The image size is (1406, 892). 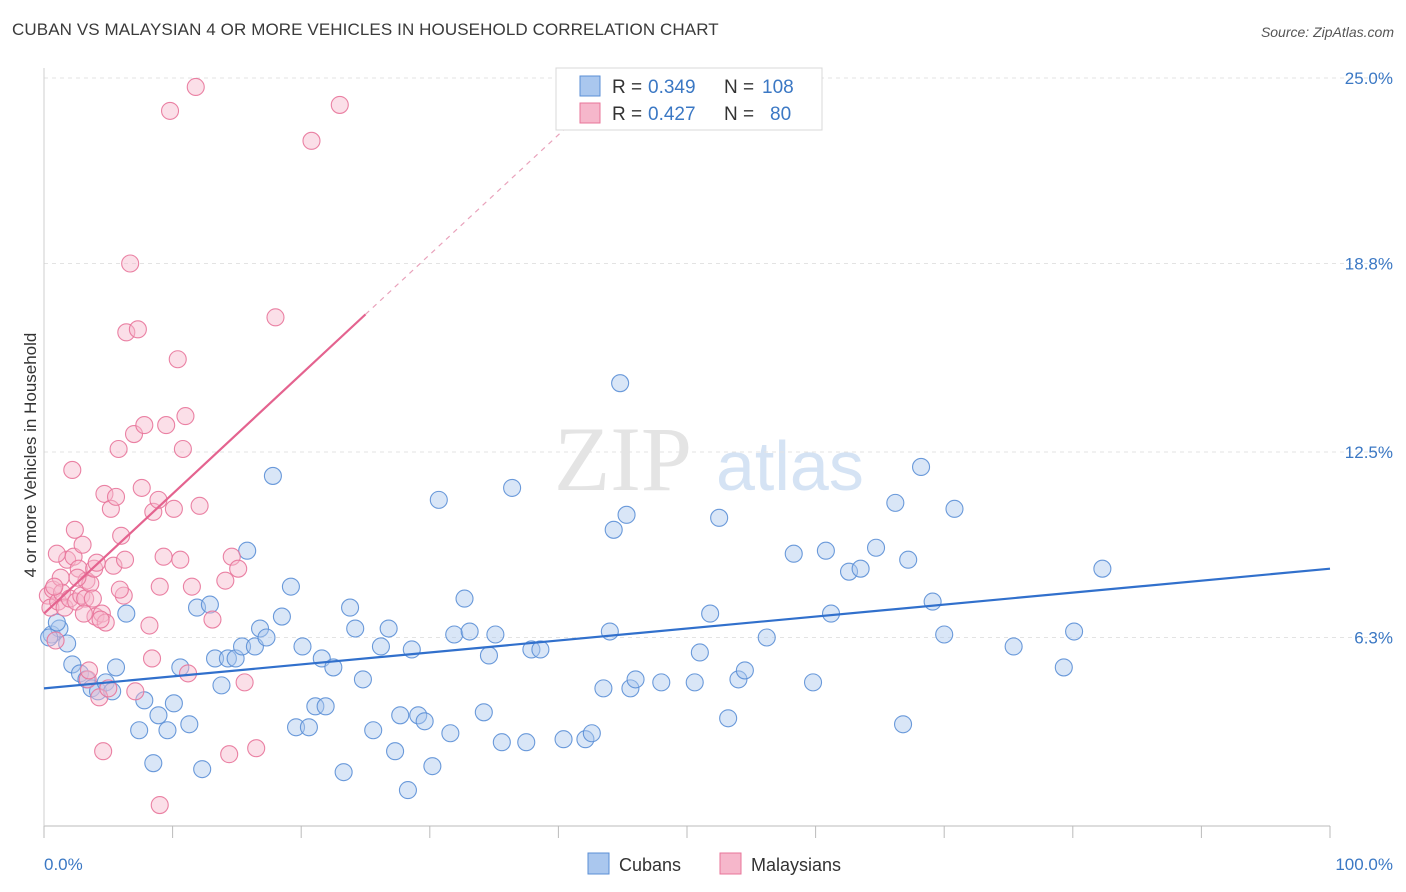 I want to click on legend-r-label-cubans: R =, so click(x=627, y=87).